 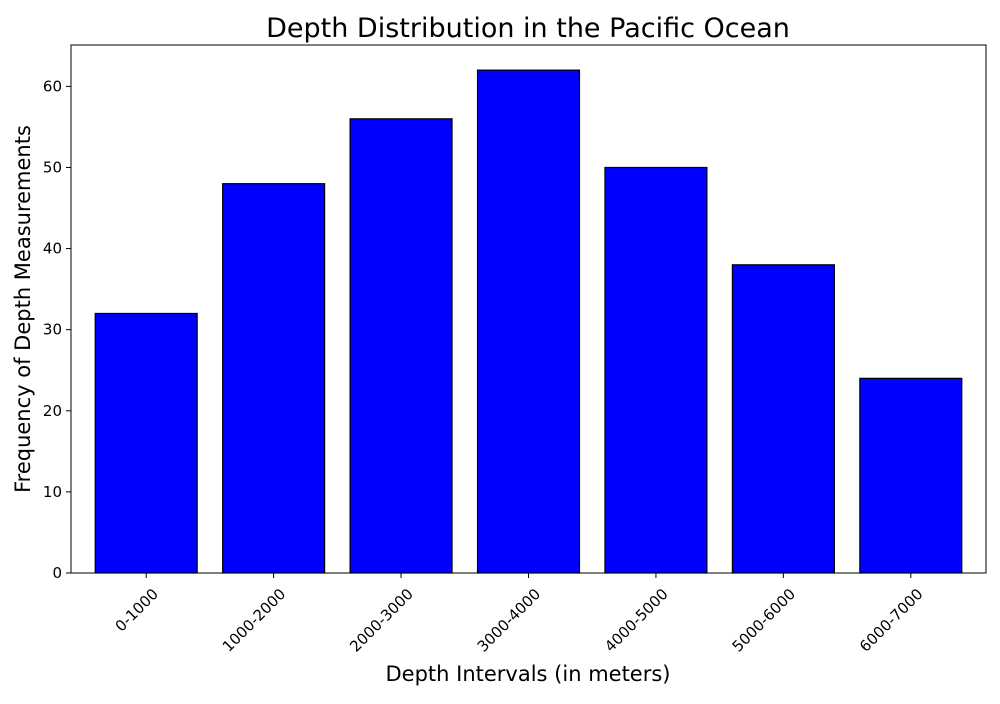 I want to click on x-tick-label: 1000-2000, so click(x=254, y=620).